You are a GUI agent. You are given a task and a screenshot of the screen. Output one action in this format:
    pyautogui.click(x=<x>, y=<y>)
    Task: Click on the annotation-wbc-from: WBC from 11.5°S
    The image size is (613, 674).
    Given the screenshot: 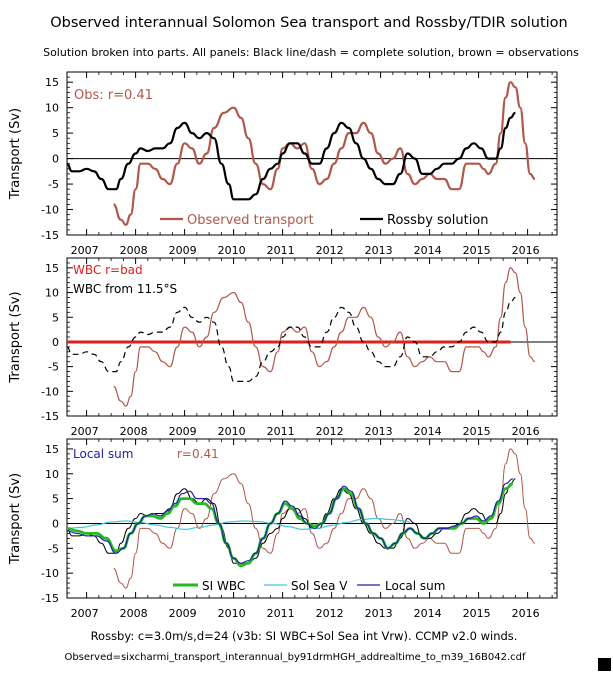 What is the action you would take?
    pyautogui.click(x=125, y=289)
    